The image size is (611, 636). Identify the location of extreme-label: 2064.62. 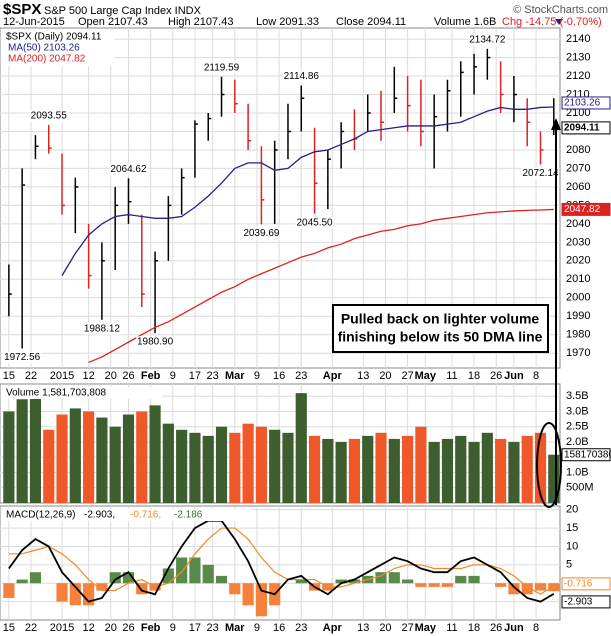
(128, 169).